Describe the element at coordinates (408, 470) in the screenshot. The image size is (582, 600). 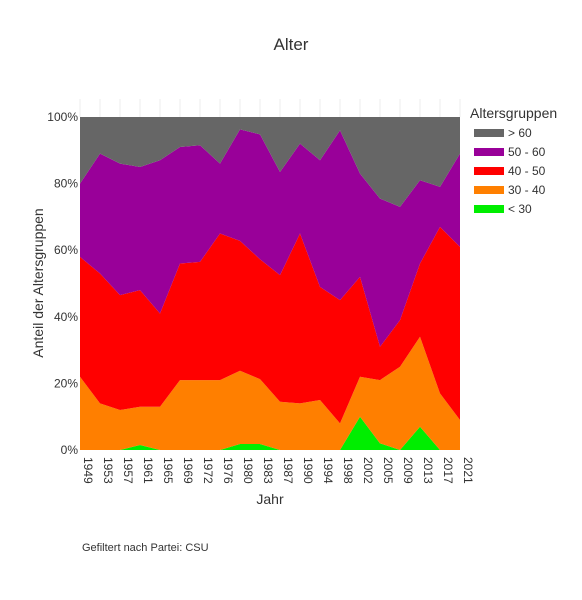
I see `x-tick-label: 2009` at that location.